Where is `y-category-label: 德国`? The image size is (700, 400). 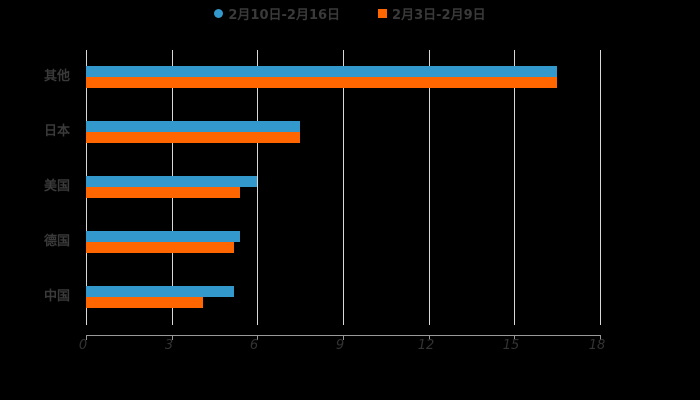 y-category-label: 德国 is located at coordinates (57, 241).